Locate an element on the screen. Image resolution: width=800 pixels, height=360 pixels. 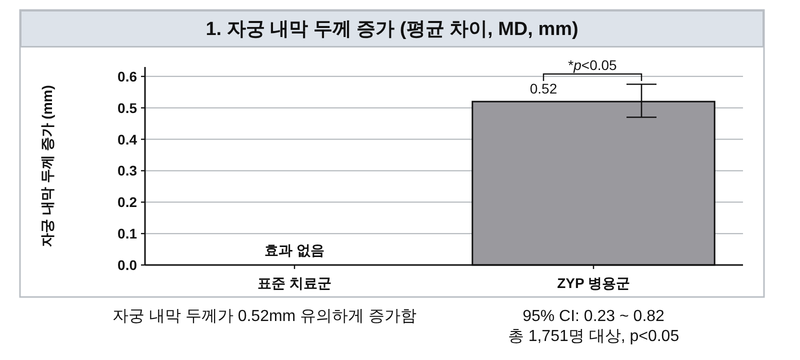
y-tick-label: 0.2 is located at coordinates (128, 202).